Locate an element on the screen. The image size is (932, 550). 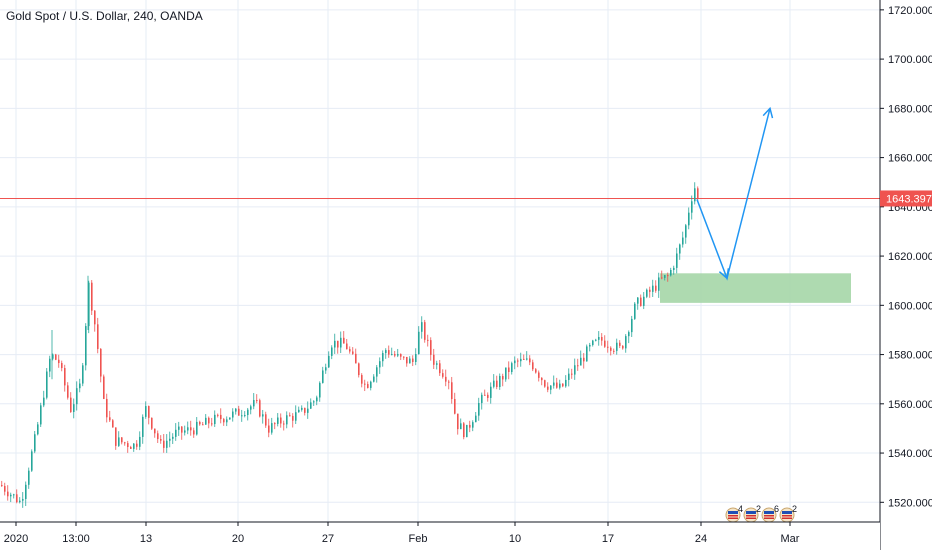
price-tick-label: 1680.000 is located at coordinates (910, 109).